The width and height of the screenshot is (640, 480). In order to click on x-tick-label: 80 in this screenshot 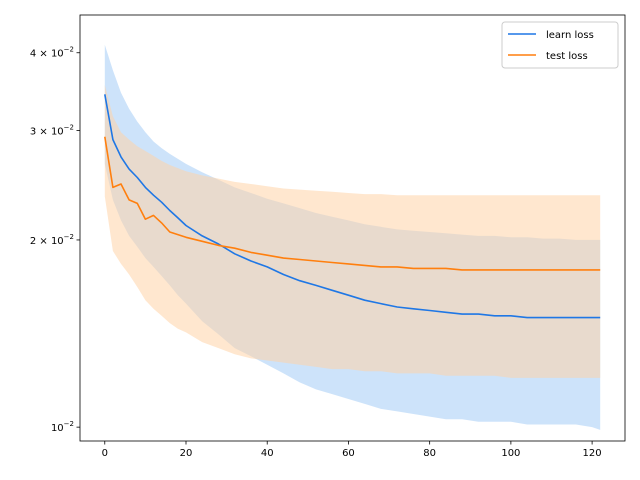, I will do `click(429, 453)`.